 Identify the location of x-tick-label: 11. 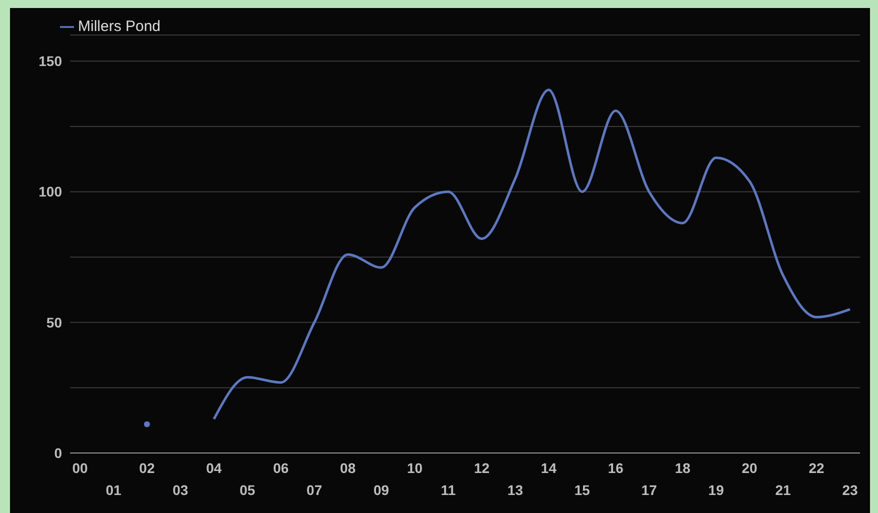
(448, 490).